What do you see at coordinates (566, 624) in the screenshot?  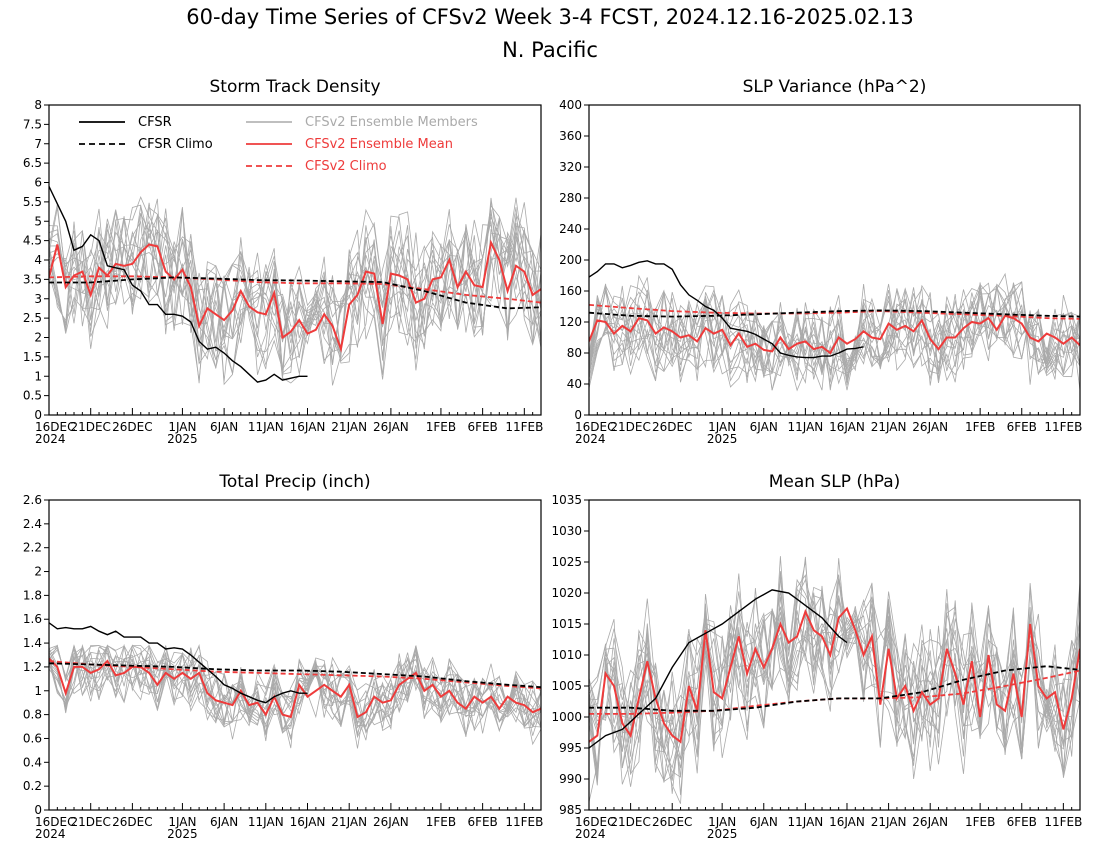 I see `y-tick-label: 1015` at bounding box center [566, 624].